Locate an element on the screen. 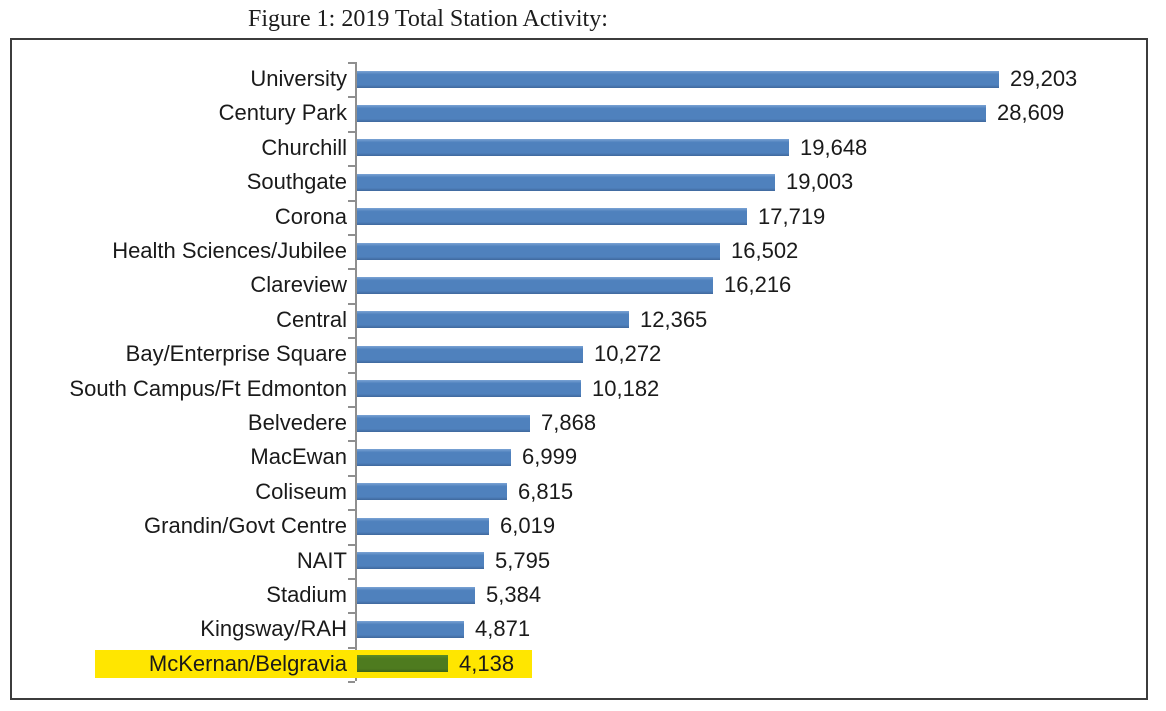  chart-row: Health Sciences/Jubilee 16,502 is located at coordinates (579, 251).